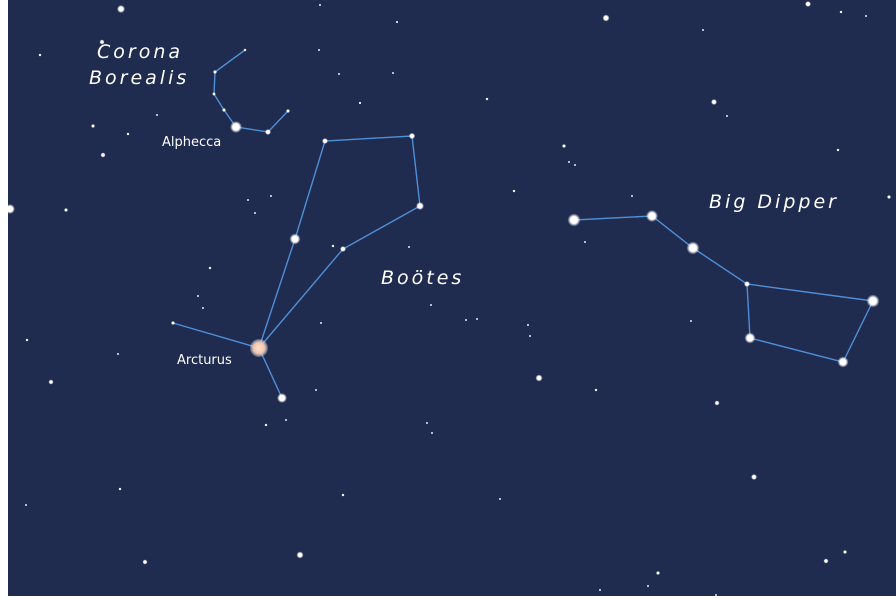  Describe the element at coordinates (139, 78) in the screenshot. I see `constellation-label: Borealis` at that location.